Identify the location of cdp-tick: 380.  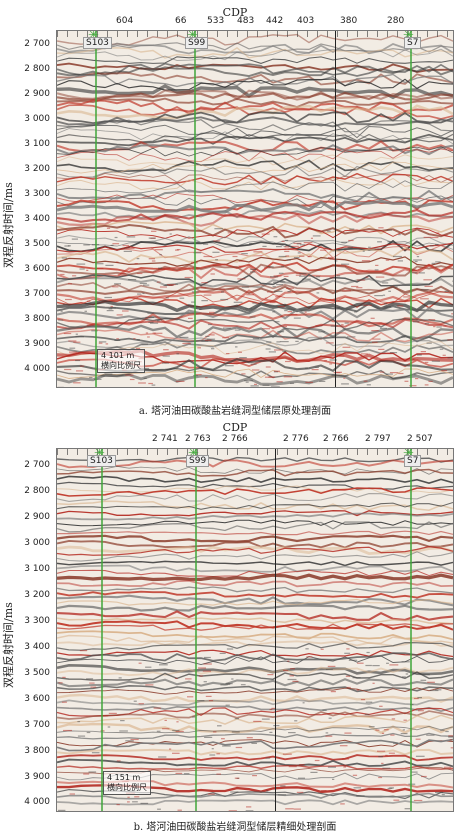
(349, 21).